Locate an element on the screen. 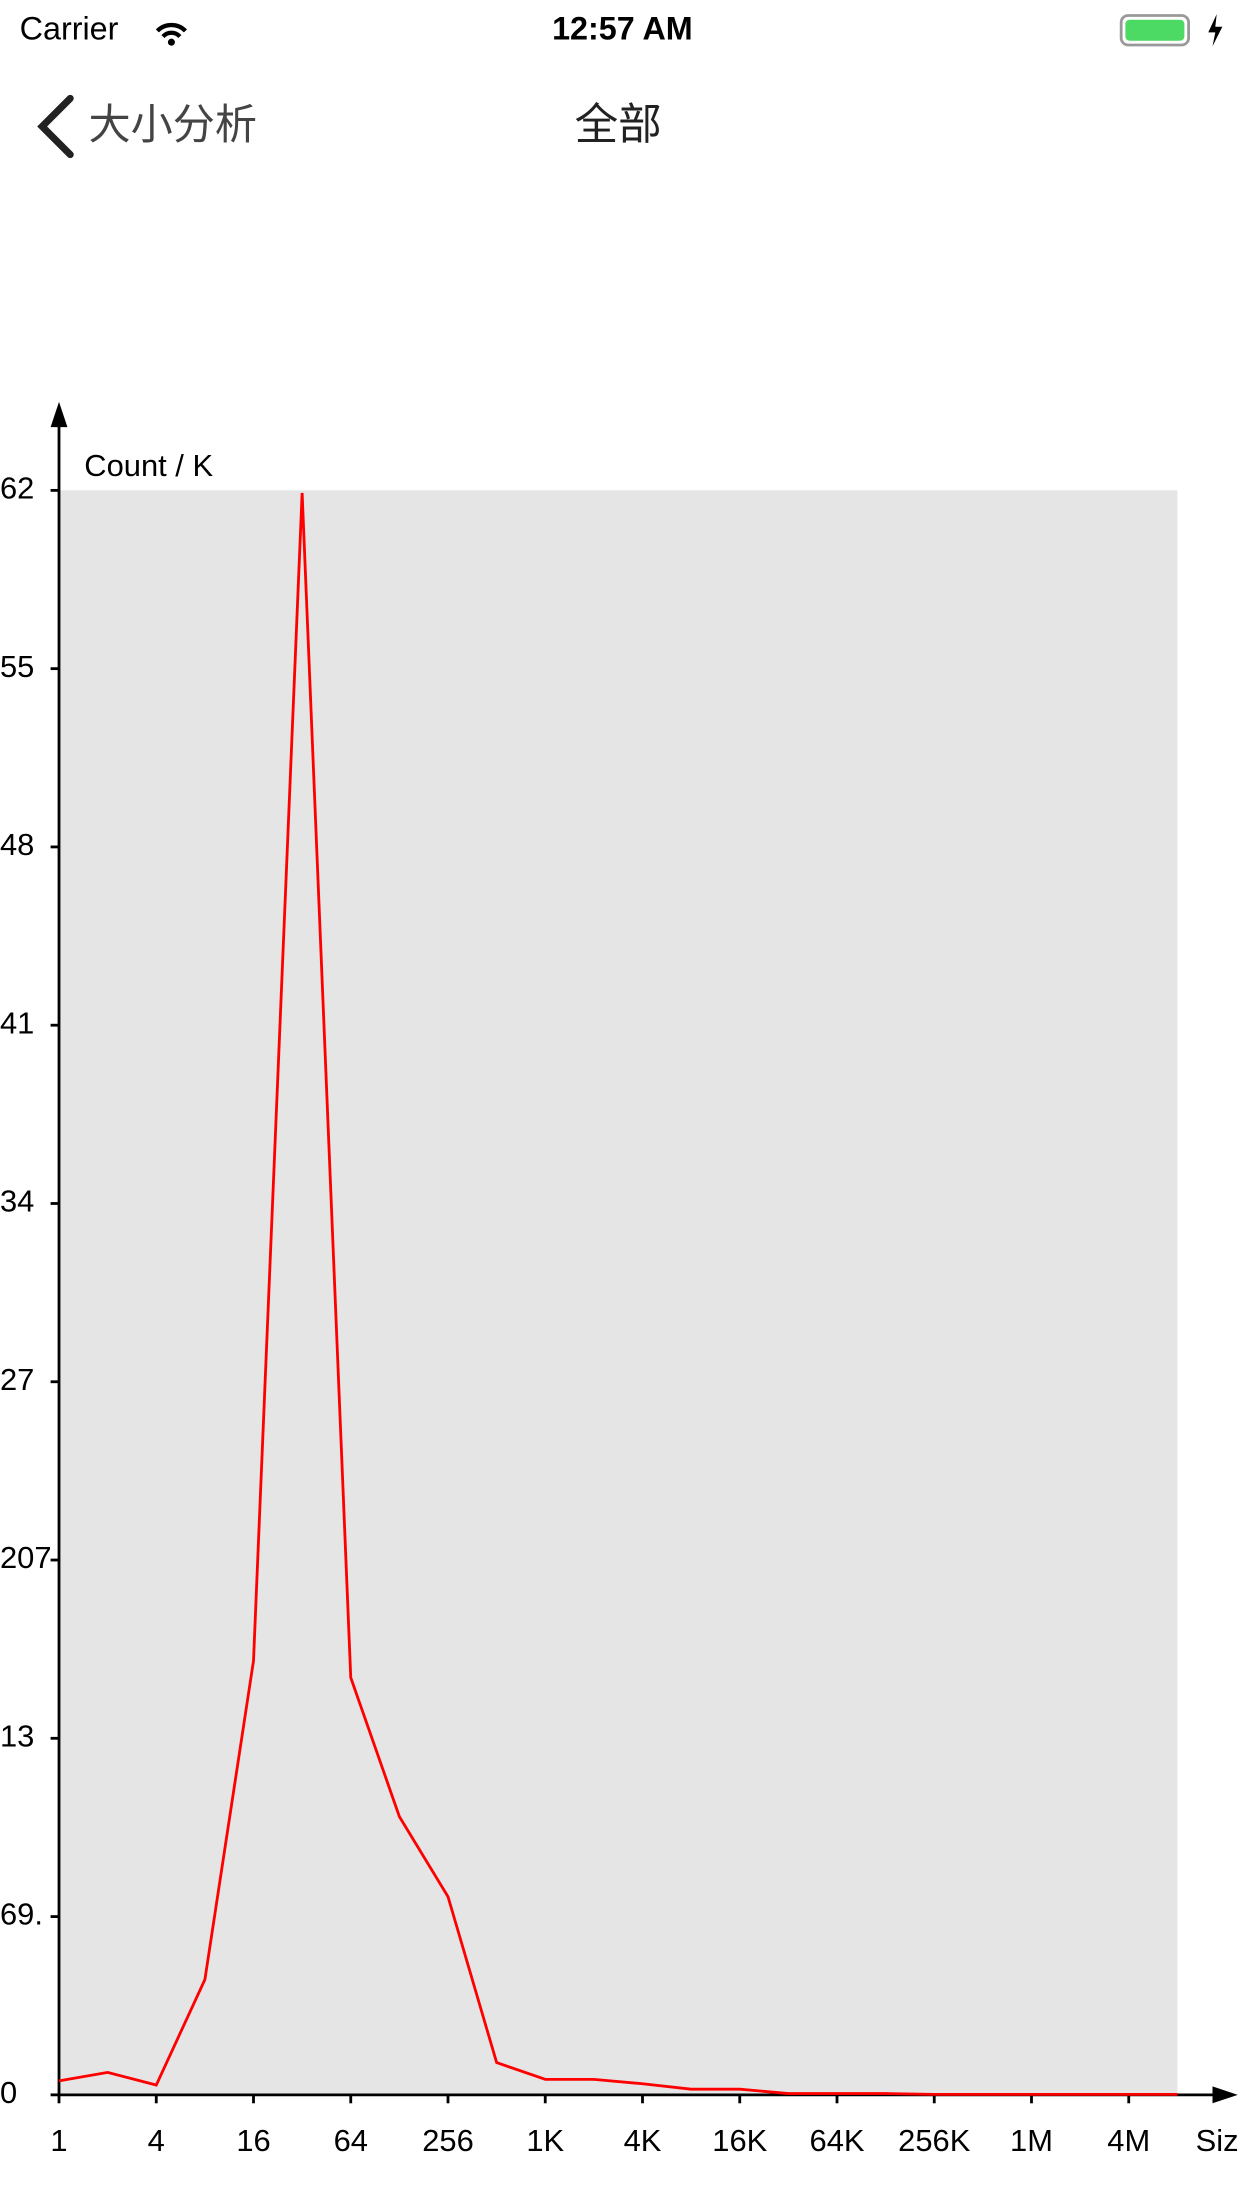 The height and width of the screenshot is (2208, 1242). x-tick-label: 4M is located at coordinates (1128, 2140).